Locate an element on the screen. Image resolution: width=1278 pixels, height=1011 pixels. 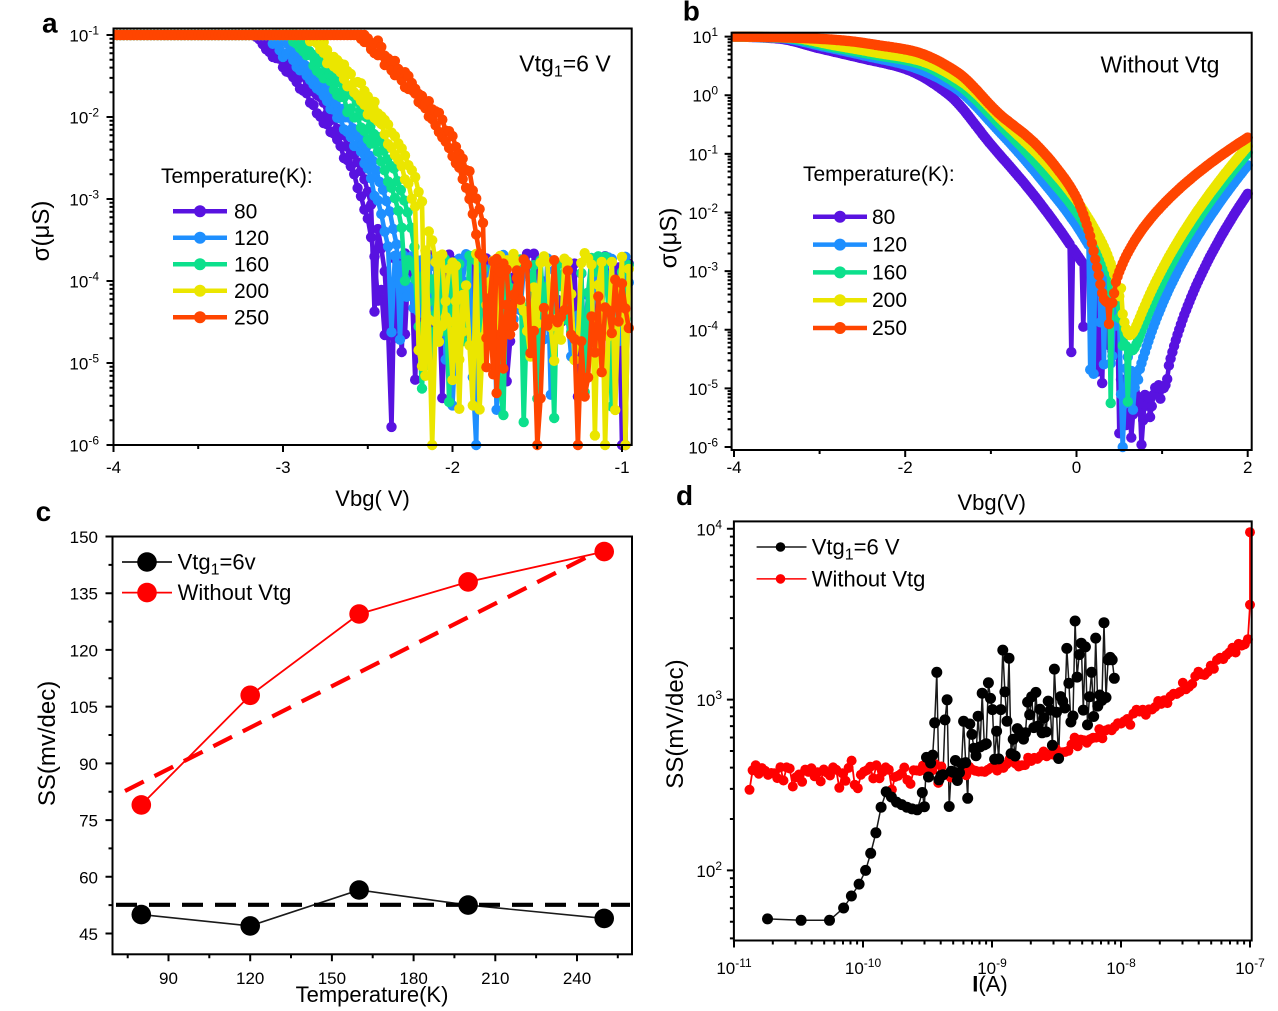
svg-text: 2 is located at coordinates (1247, 467).